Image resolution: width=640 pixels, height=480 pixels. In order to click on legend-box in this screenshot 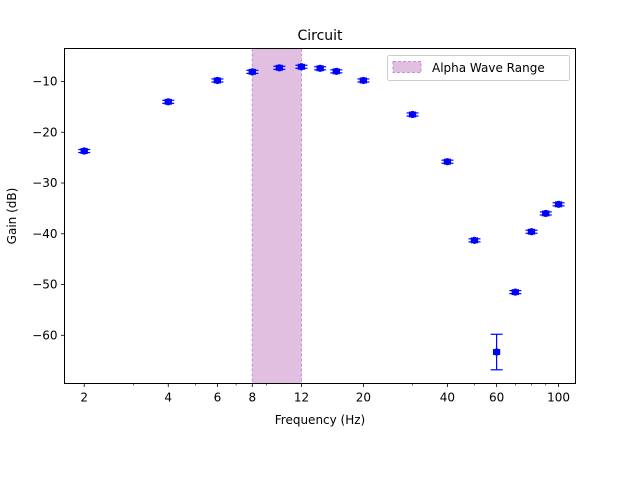, I will do `click(478, 68)`.